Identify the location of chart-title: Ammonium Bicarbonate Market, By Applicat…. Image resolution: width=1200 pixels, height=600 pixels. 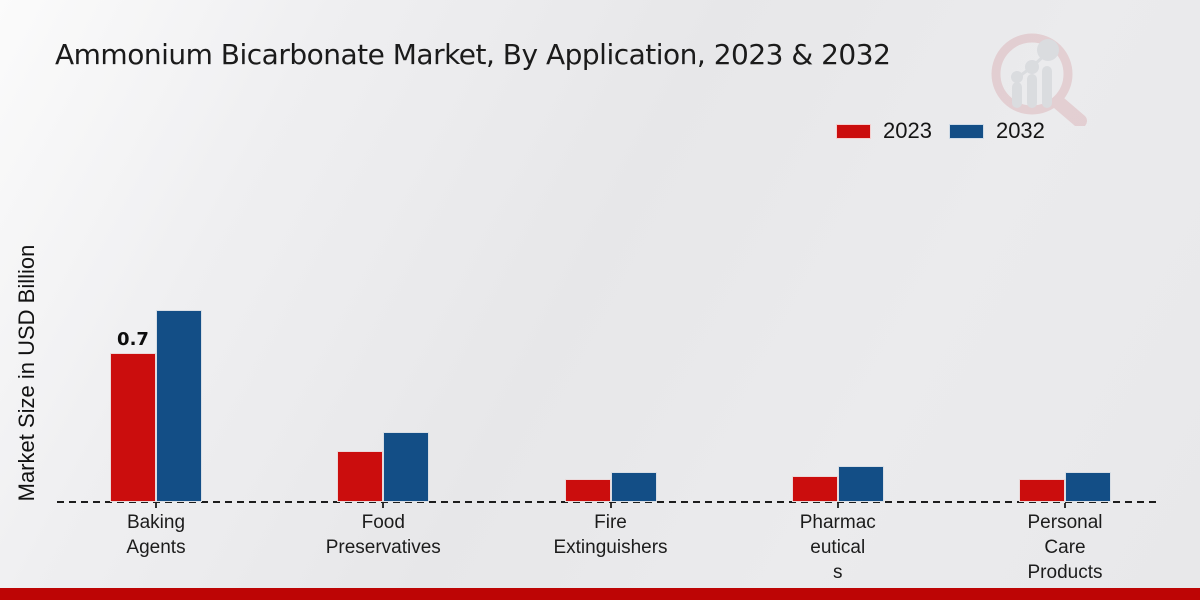
(473, 54).